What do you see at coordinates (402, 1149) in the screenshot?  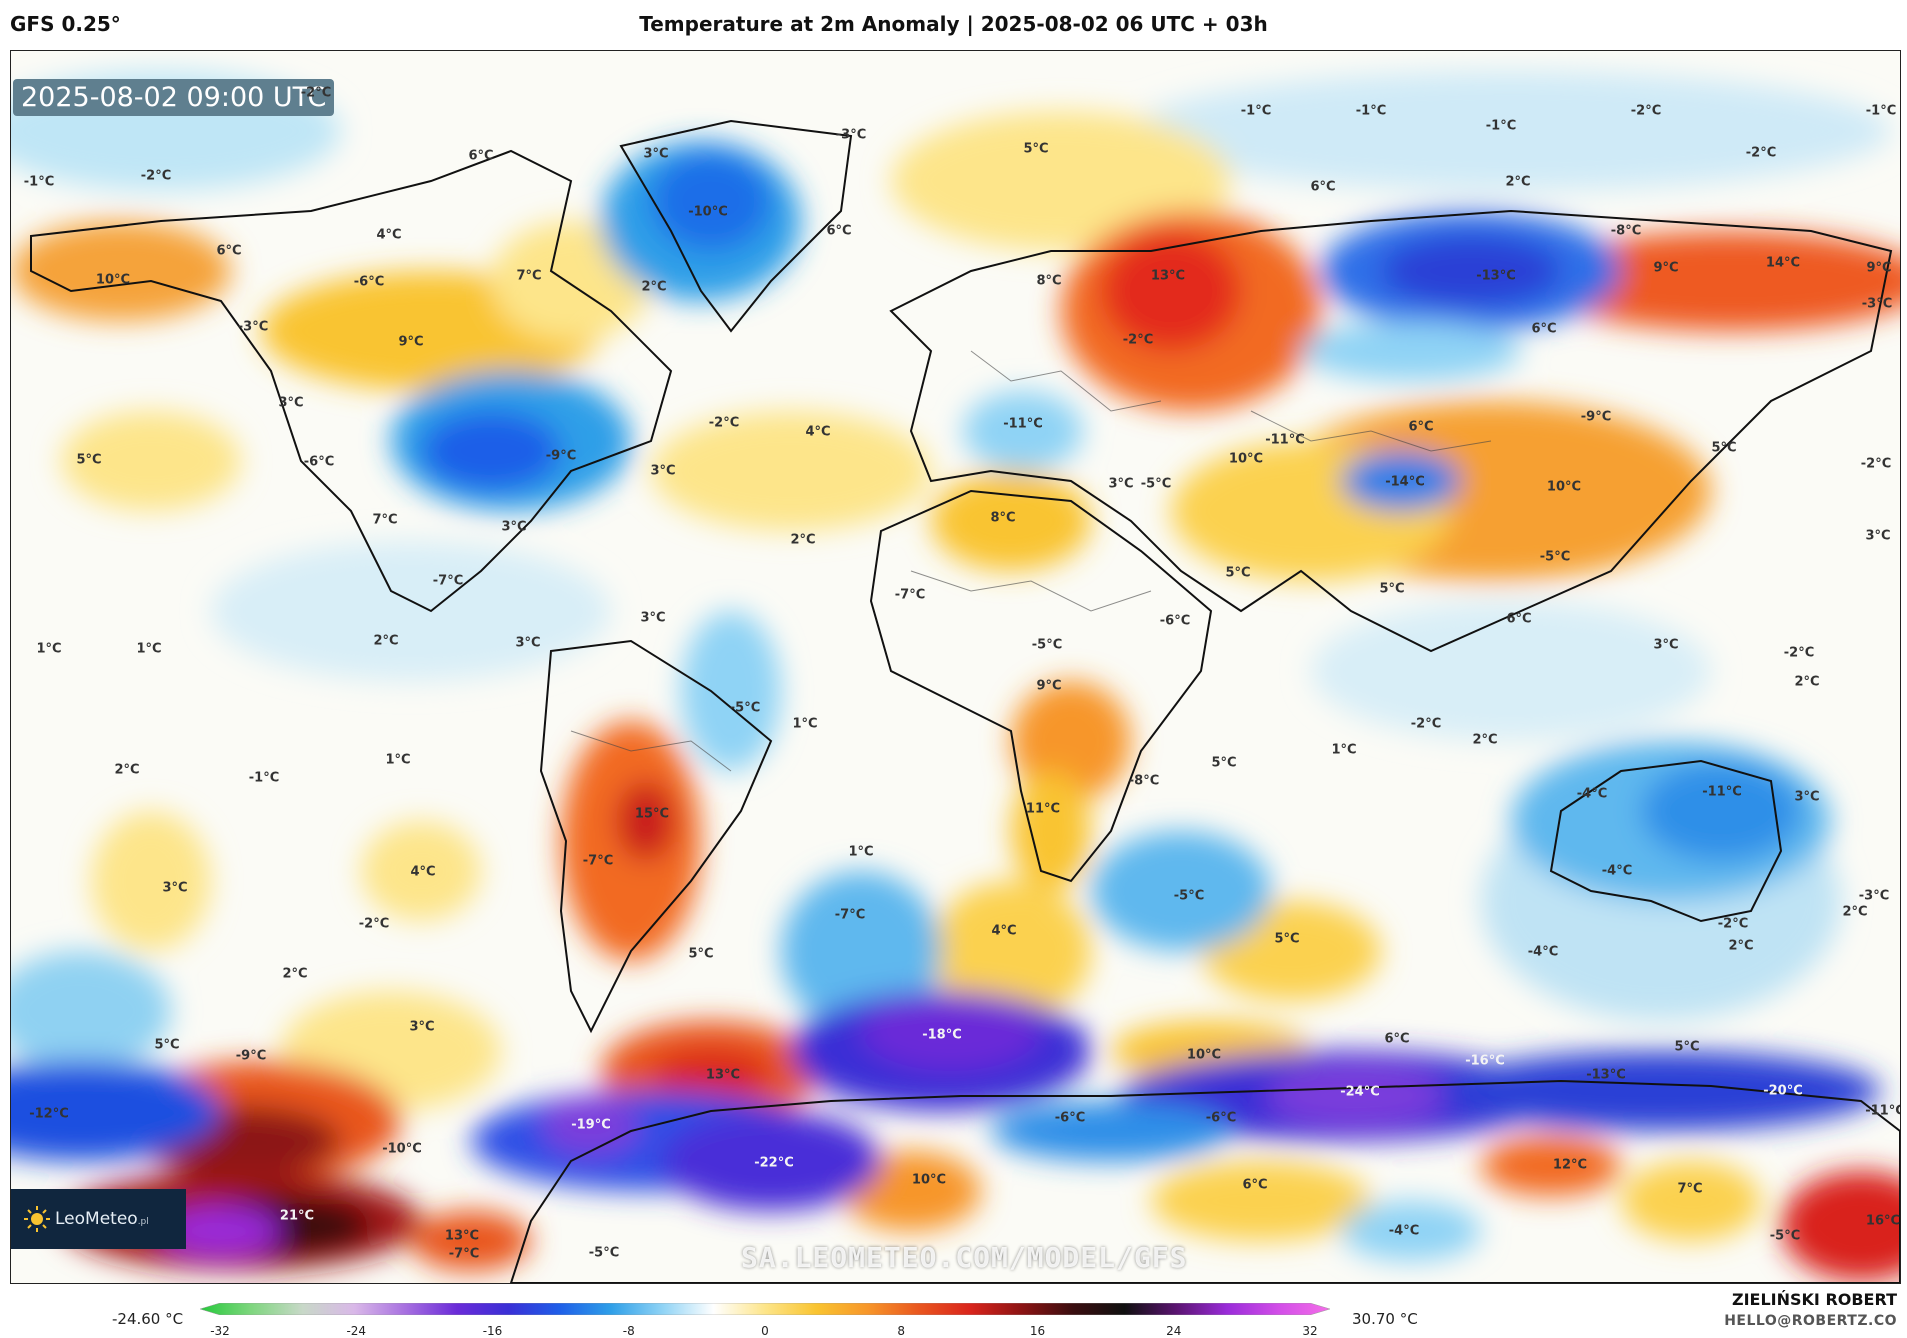 I see `anomaly-label: -10°C` at bounding box center [402, 1149].